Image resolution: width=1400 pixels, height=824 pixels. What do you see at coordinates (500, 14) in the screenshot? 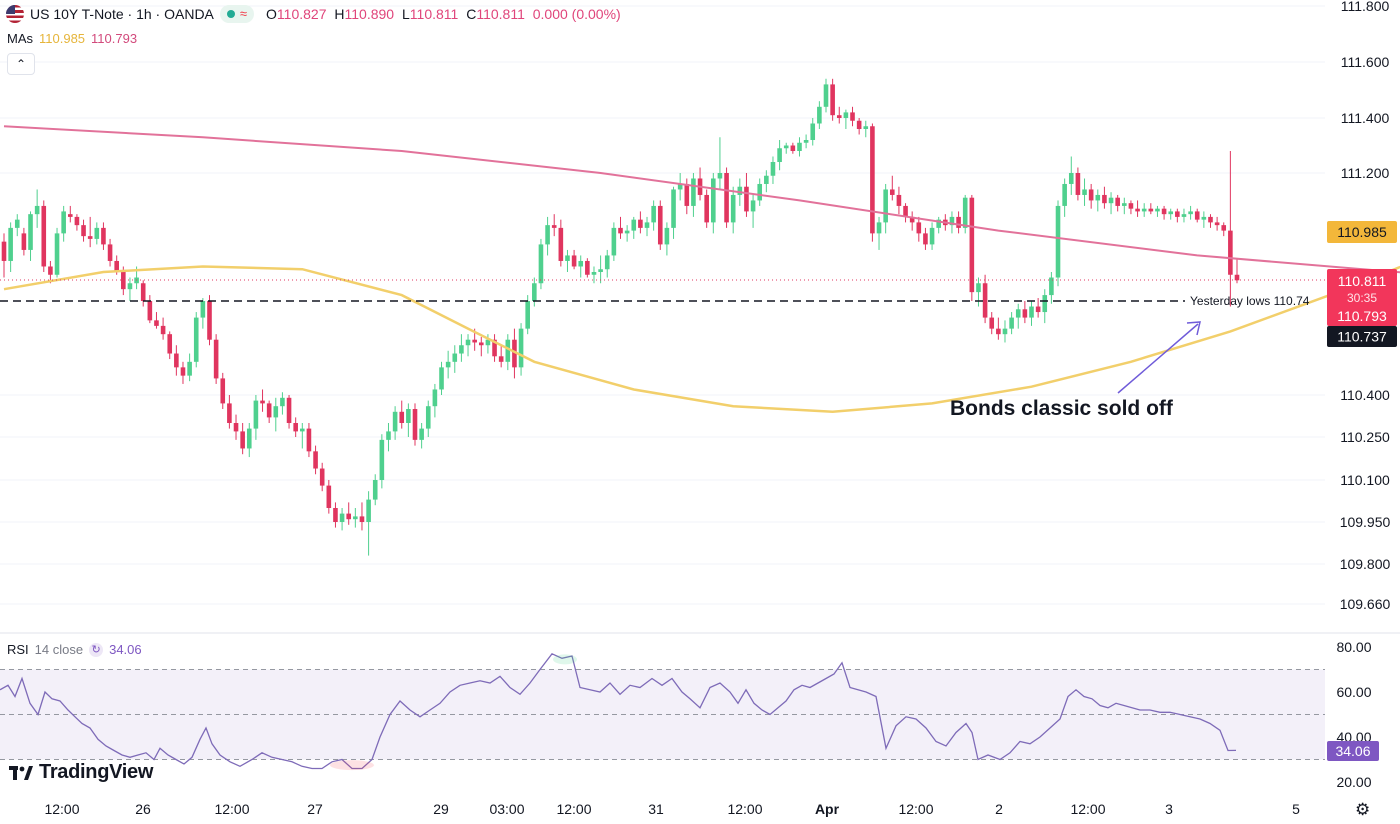
I see `close-value: 110.811` at bounding box center [500, 14].